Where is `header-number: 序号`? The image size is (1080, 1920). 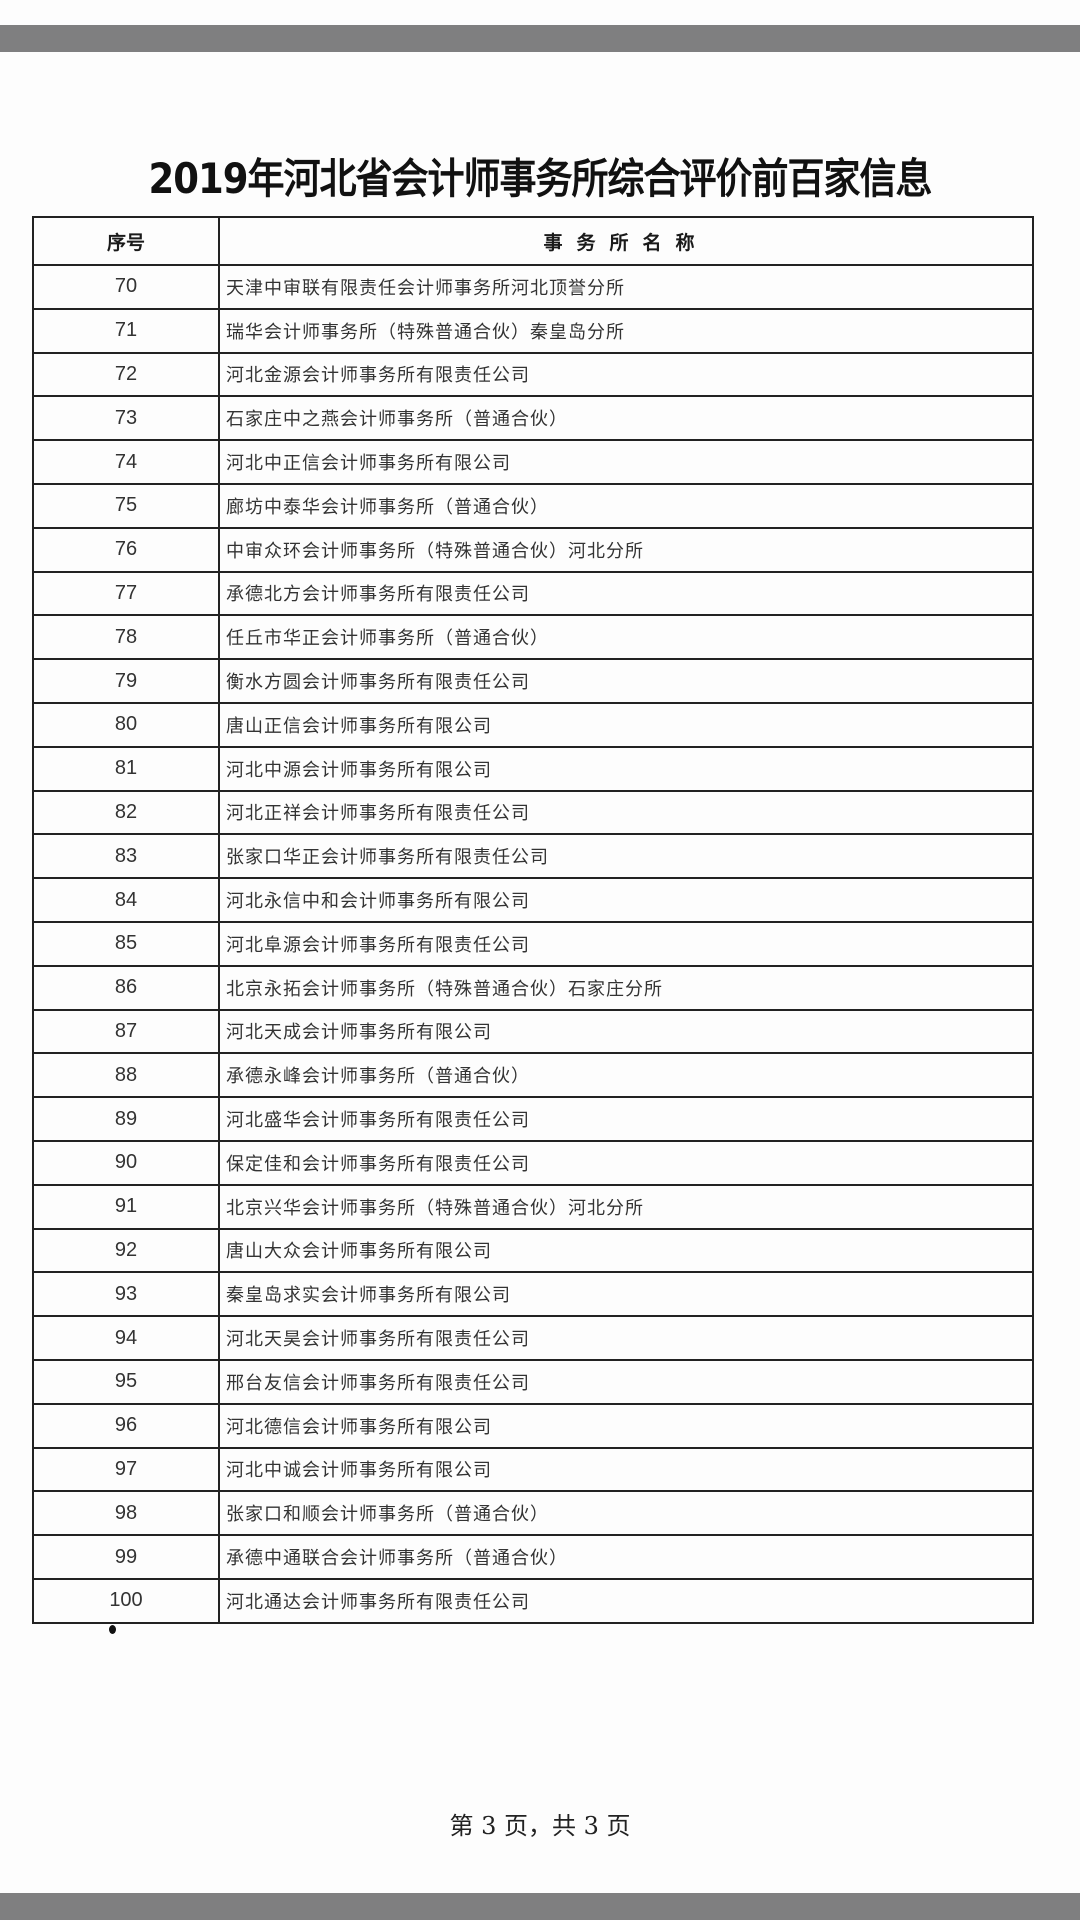 header-number: 序号 is located at coordinates (126, 241).